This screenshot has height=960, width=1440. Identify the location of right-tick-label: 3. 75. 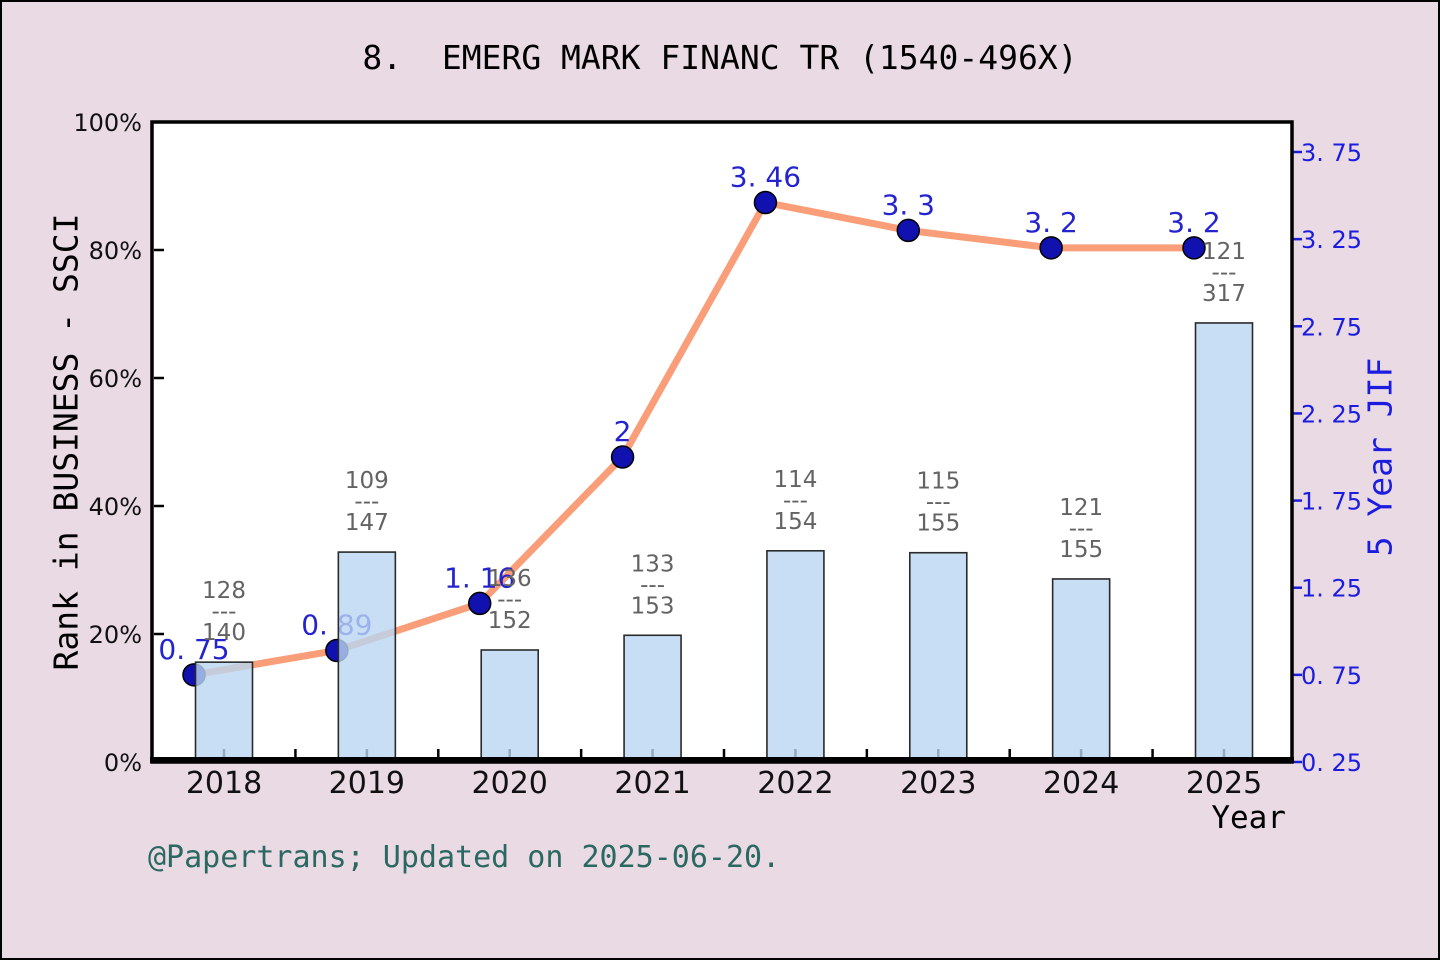
(1331, 153).